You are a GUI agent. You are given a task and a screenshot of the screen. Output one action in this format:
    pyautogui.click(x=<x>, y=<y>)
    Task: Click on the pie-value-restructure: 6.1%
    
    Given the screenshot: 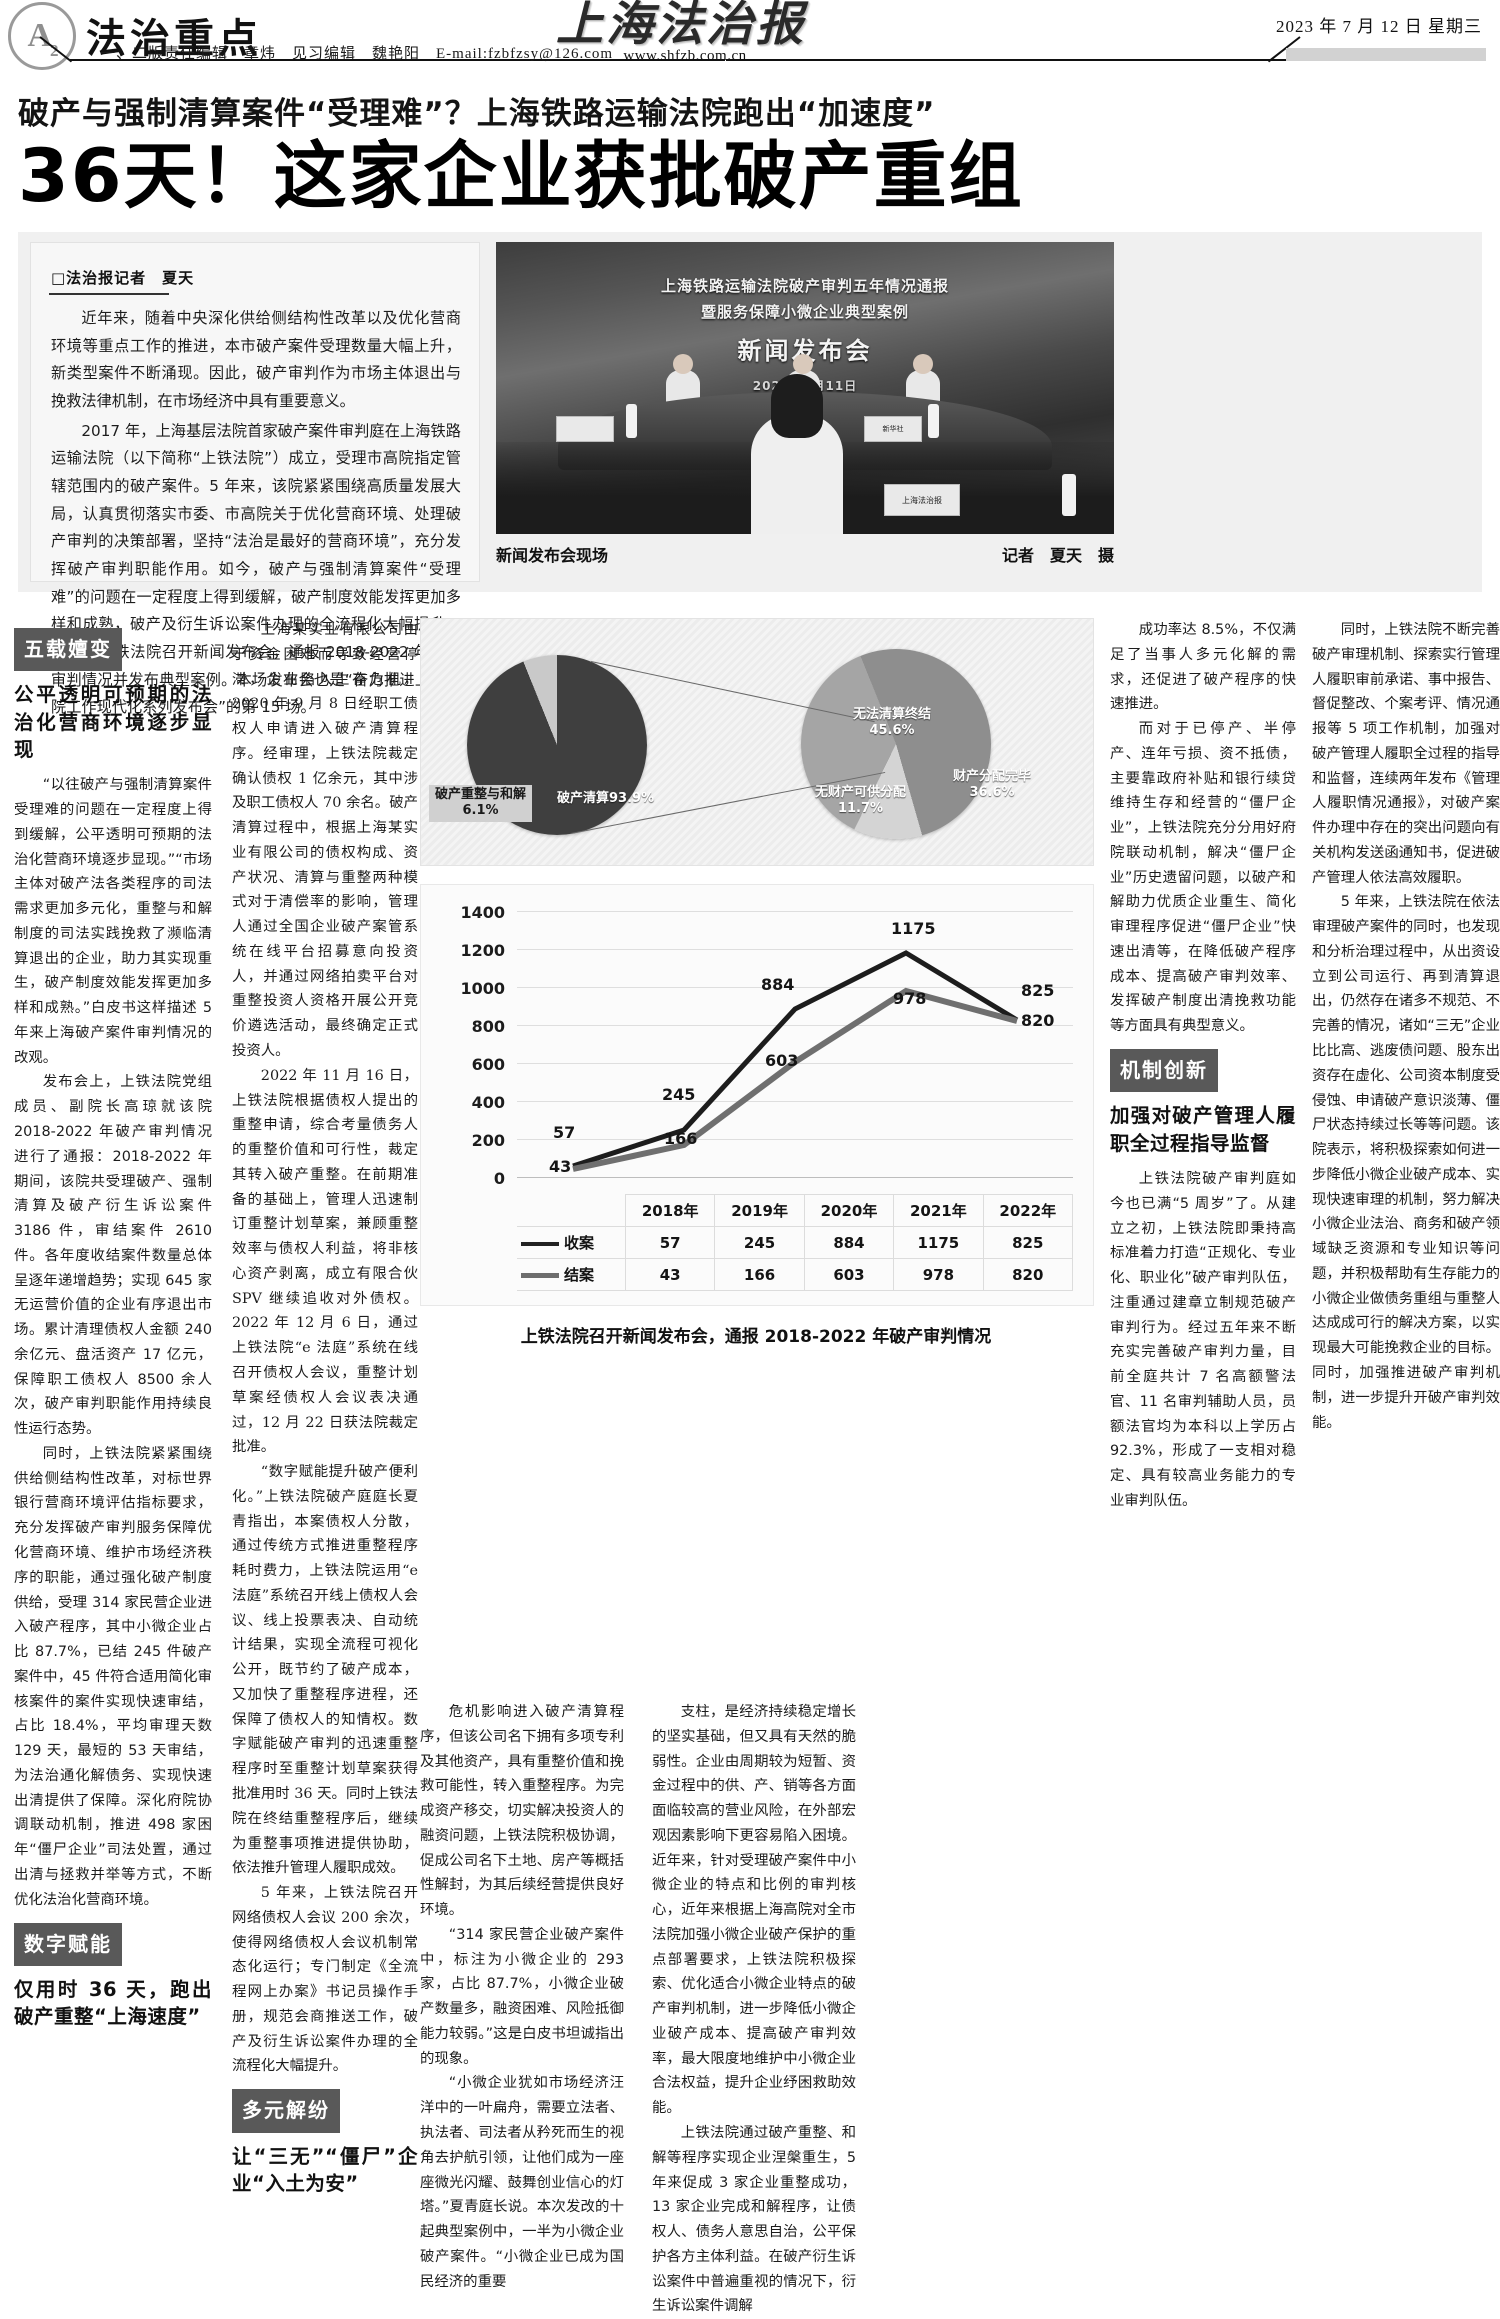 What is the action you would take?
    pyautogui.click(x=480, y=811)
    